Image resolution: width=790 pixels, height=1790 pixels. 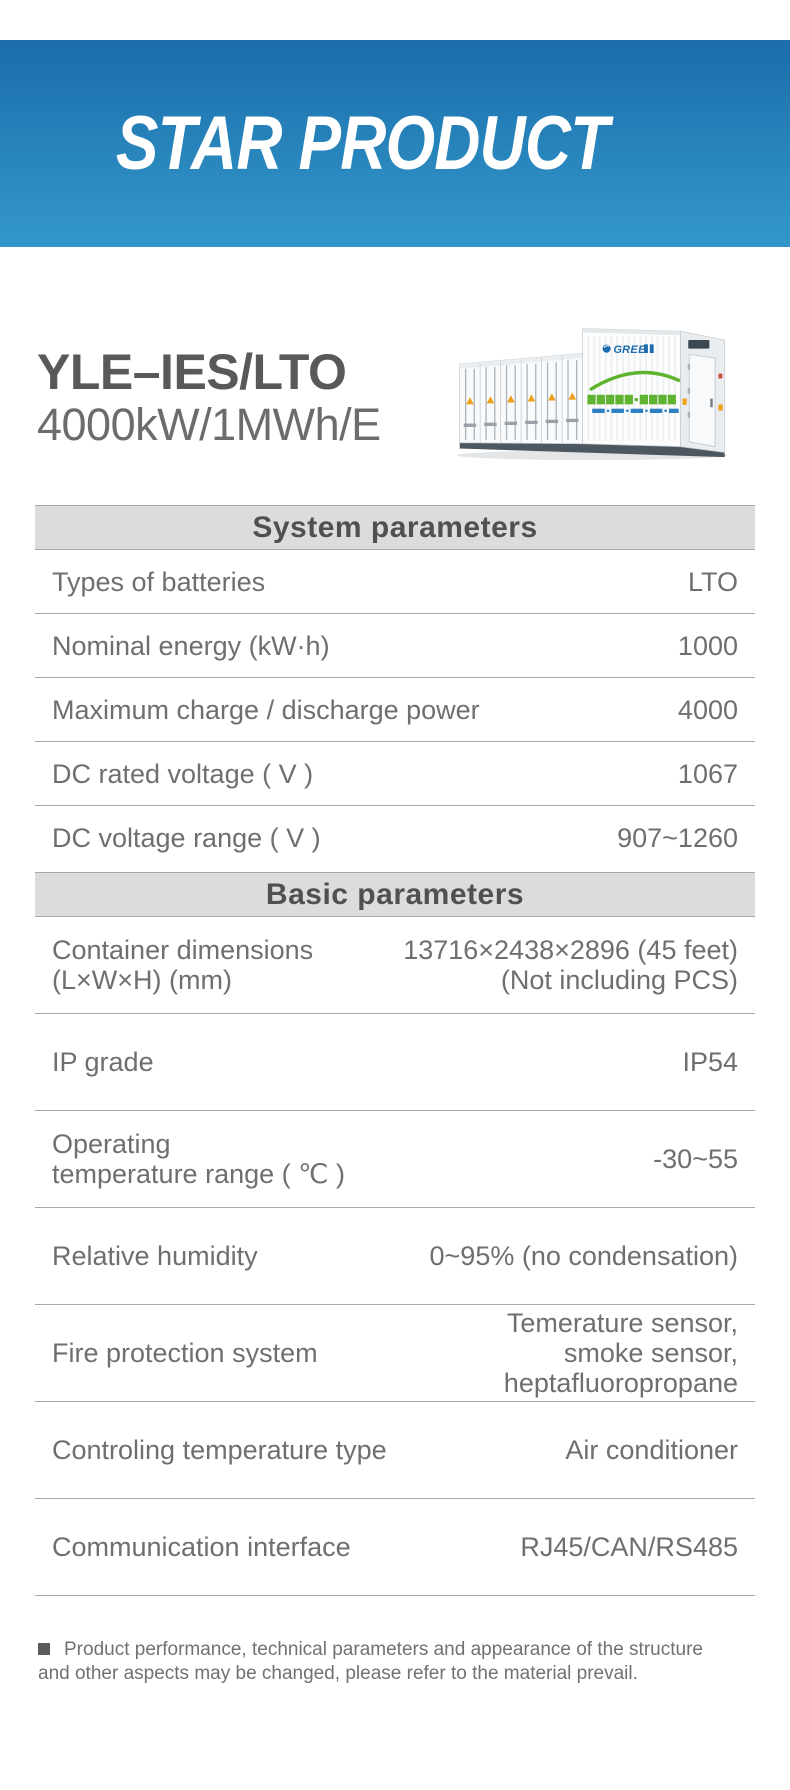 I want to click on spec-label: DC voltage range ( V ), so click(x=186, y=838).